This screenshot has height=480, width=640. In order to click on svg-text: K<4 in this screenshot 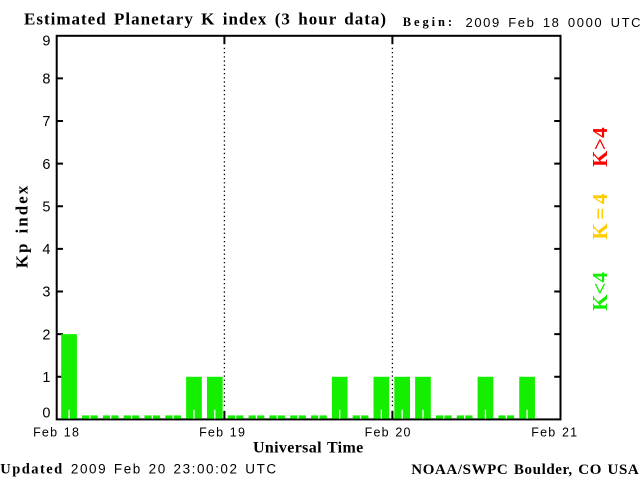, I will do `click(600, 291)`.